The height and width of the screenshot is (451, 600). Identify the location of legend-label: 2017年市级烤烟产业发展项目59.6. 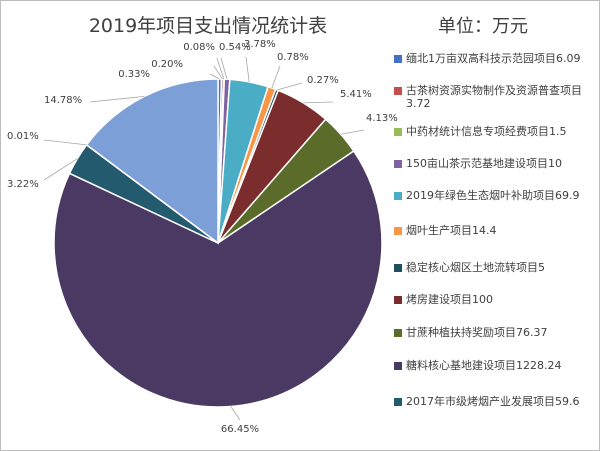
(493, 401).